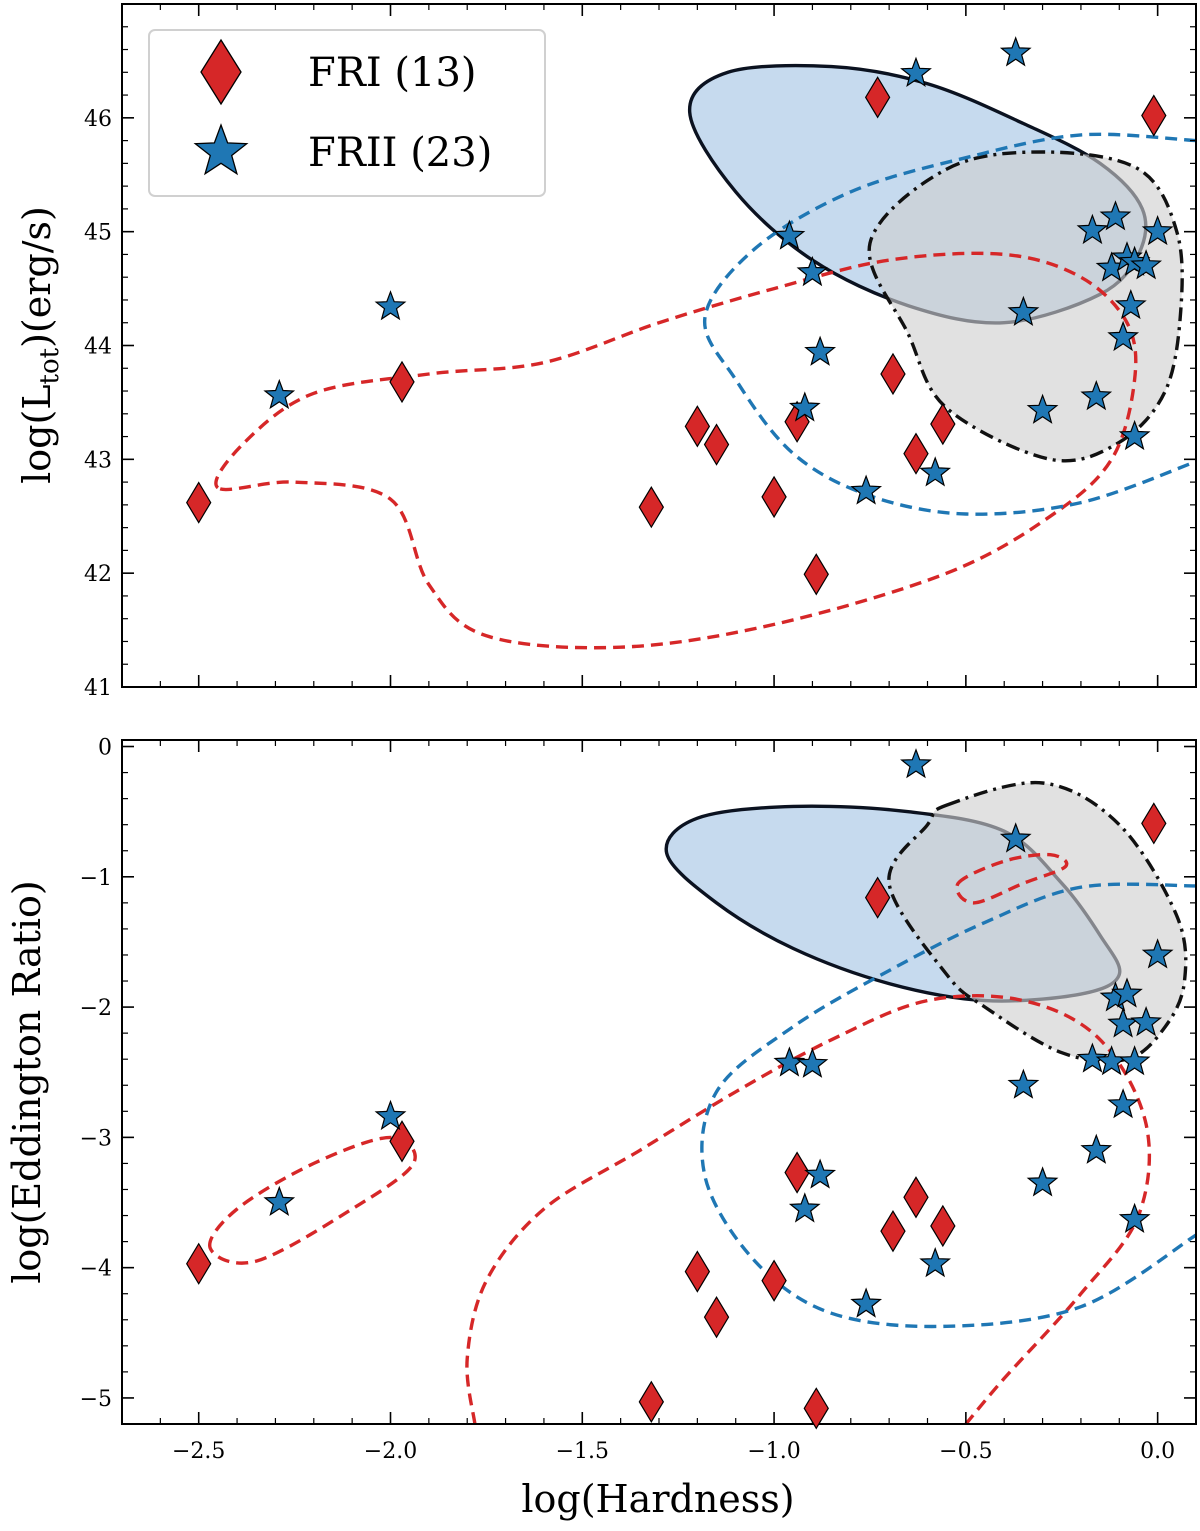 This screenshot has width=1200, height=1531. What do you see at coordinates (1157, 1451) in the screenshot?
I see `bottom-x-tick-label: 0.0` at bounding box center [1157, 1451].